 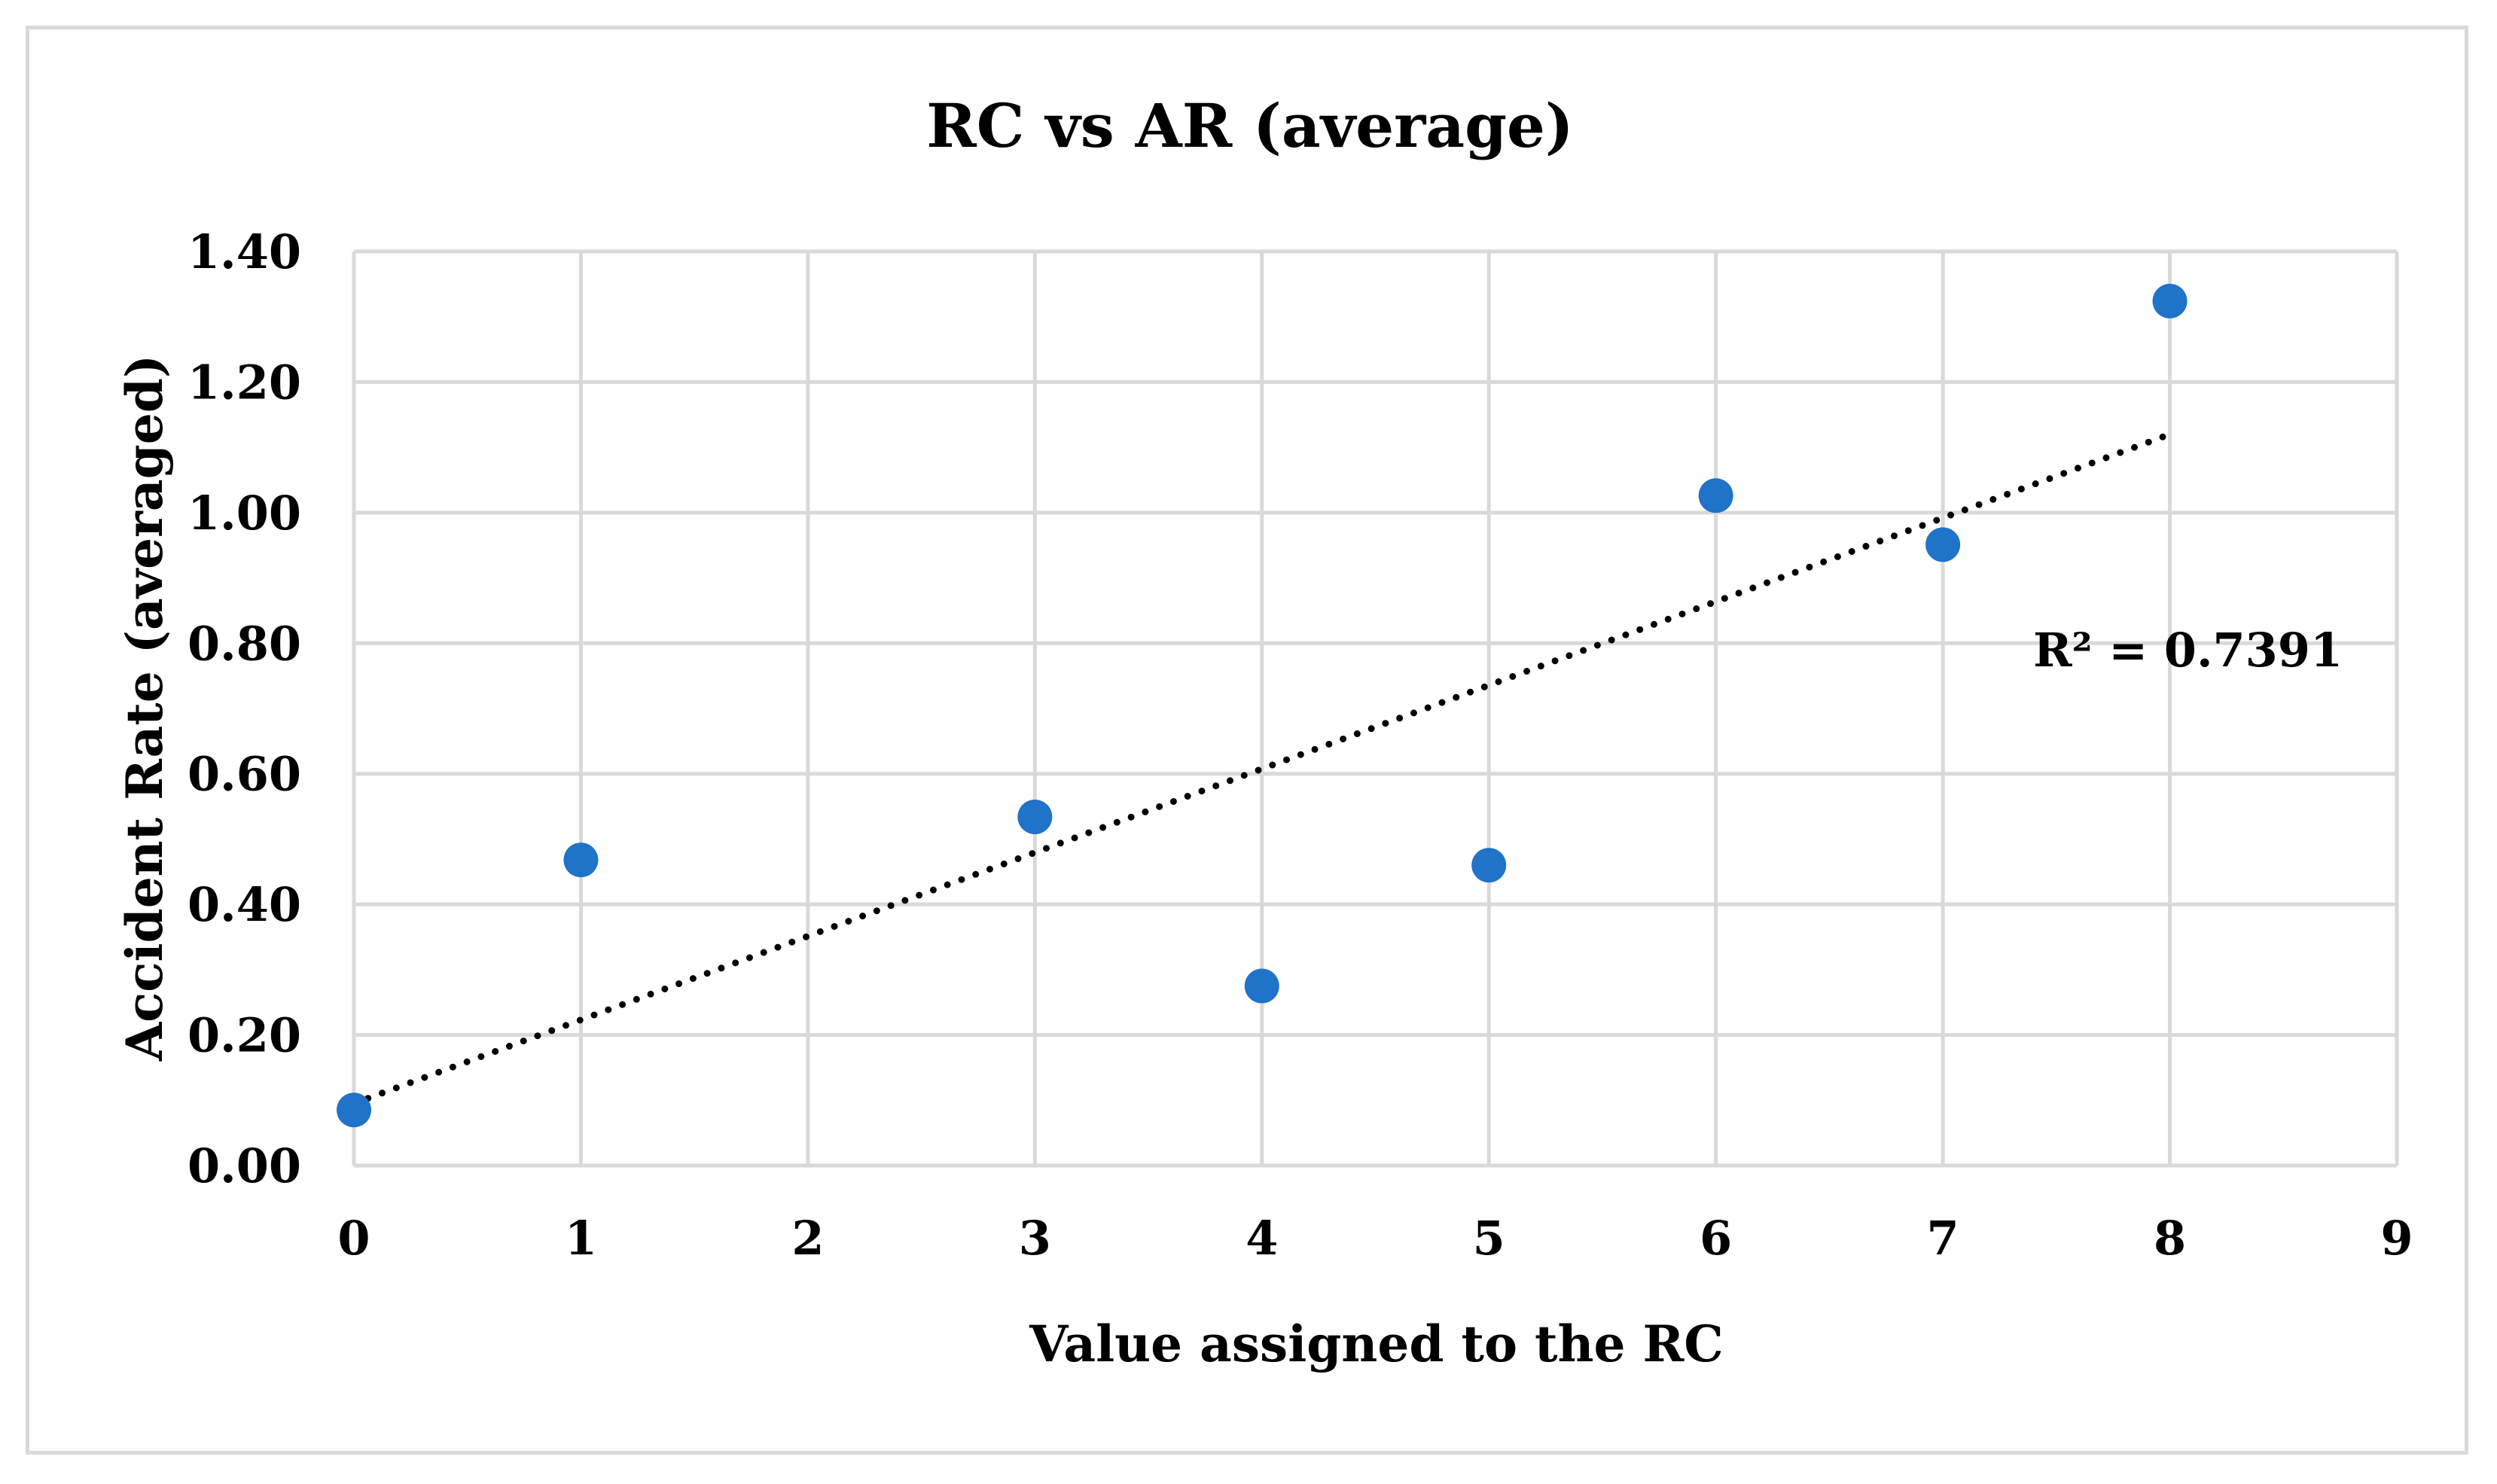 What do you see at coordinates (1261, 1238) in the screenshot?
I see `x-tick-label: 4` at bounding box center [1261, 1238].